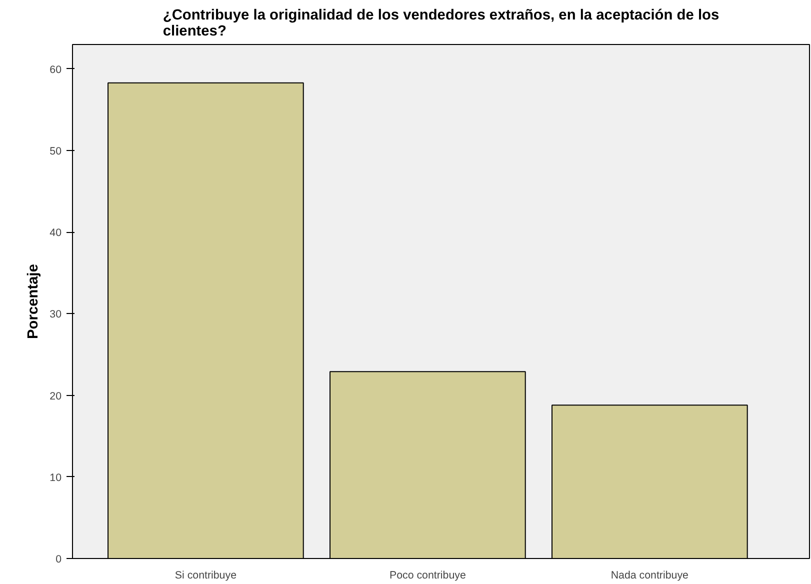 The height and width of the screenshot is (584, 811). Describe the element at coordinates (56, 396) in the screenshot. I see `y-tick-label: 20` at that location.